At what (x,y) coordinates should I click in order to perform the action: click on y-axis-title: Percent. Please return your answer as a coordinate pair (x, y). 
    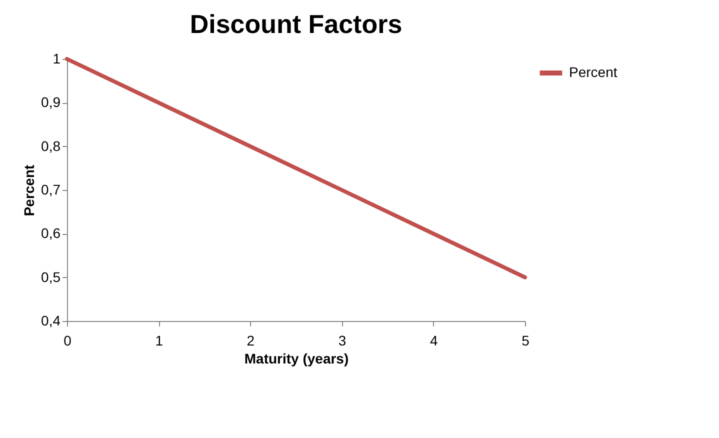
    Looking at the image, I should click on (29, 190).